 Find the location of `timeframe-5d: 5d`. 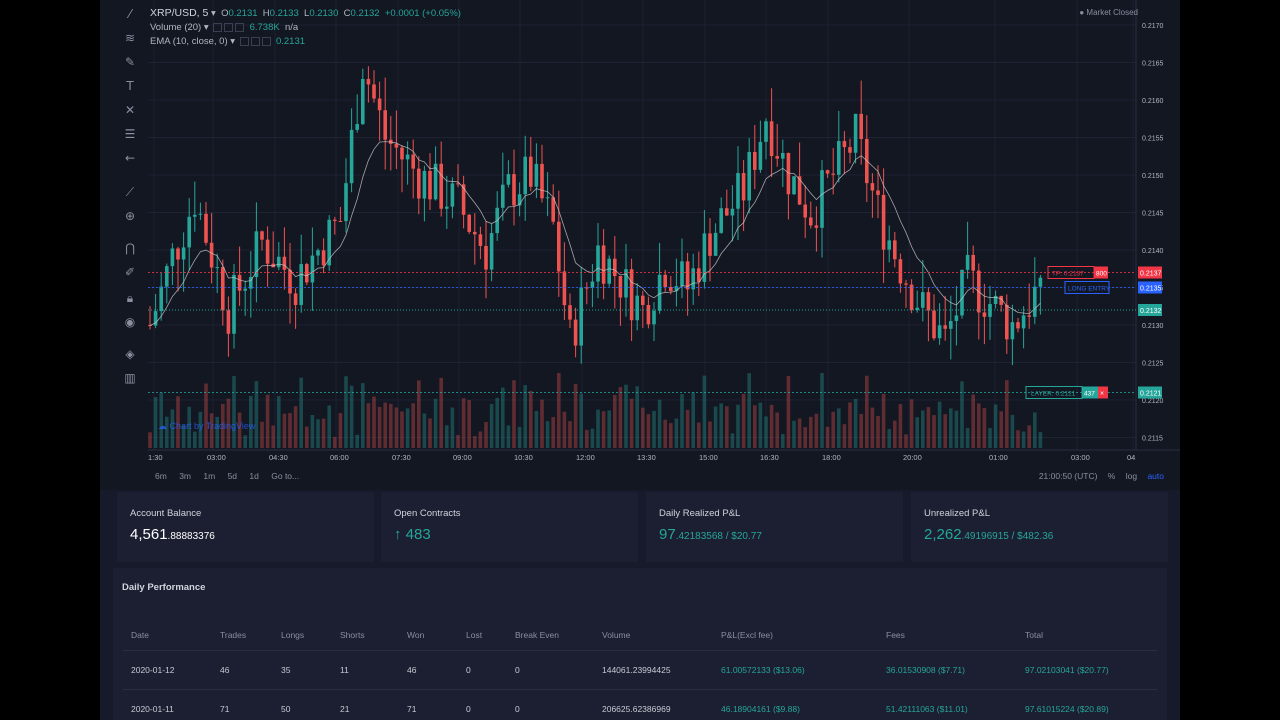

timeframe-5d: 5d is located at coordinates (232, 476).